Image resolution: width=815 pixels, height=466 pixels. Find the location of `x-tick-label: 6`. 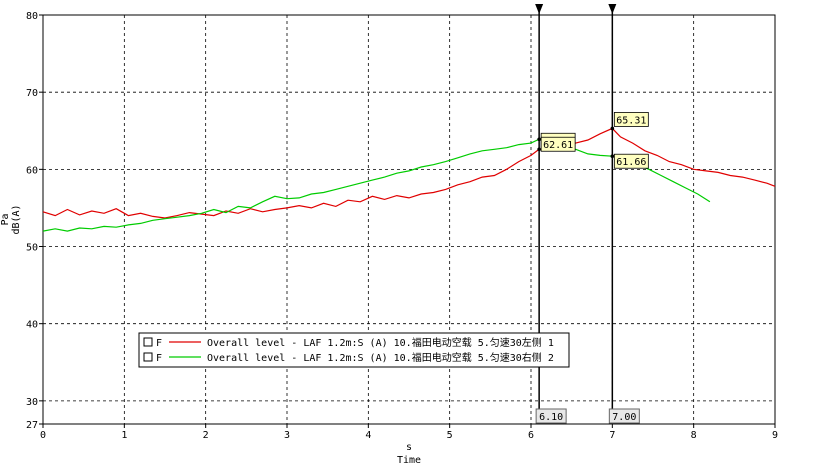

x-tick-label: 6 is located at coordinates (531, 435).